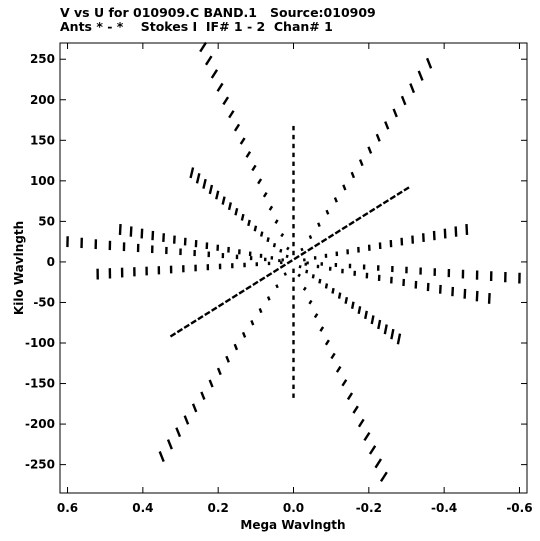 The width and height of the screenshot is (540, 541). Describe the element at coordinates (67, 508) in the screenshot. I see `x-tick-label: 0.6` at that location.